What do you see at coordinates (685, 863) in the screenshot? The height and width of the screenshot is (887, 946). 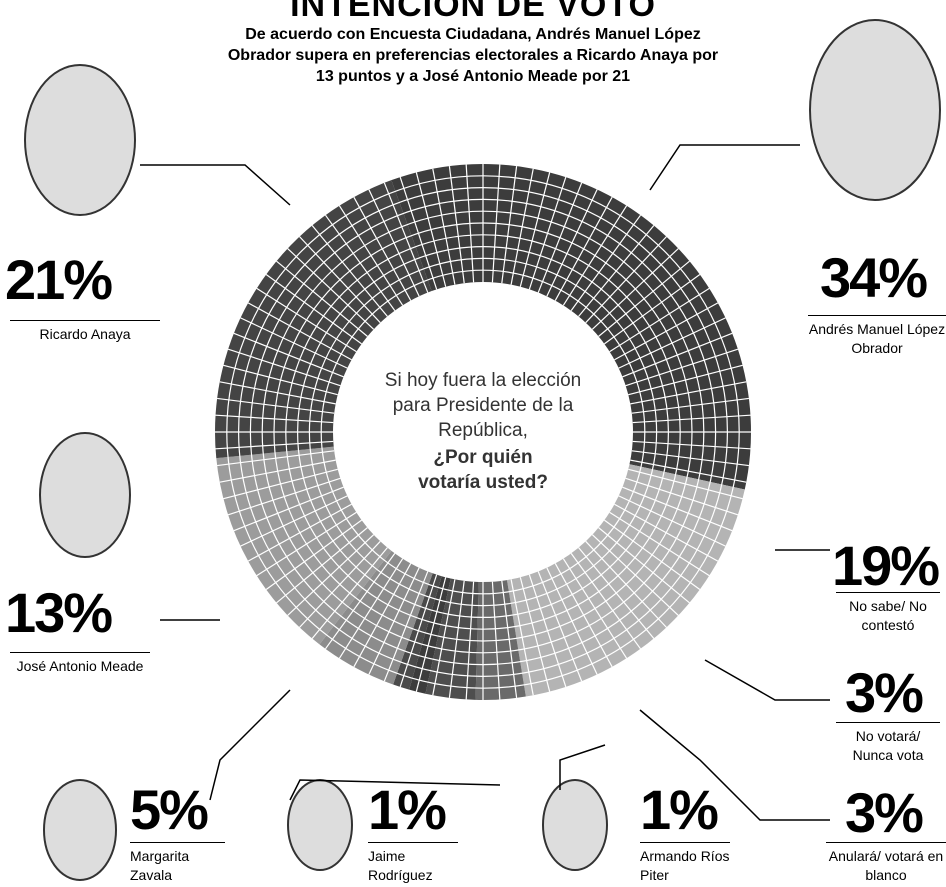 I see `category-label: Armando Ríos Piter` at bounding box center [685, 863].